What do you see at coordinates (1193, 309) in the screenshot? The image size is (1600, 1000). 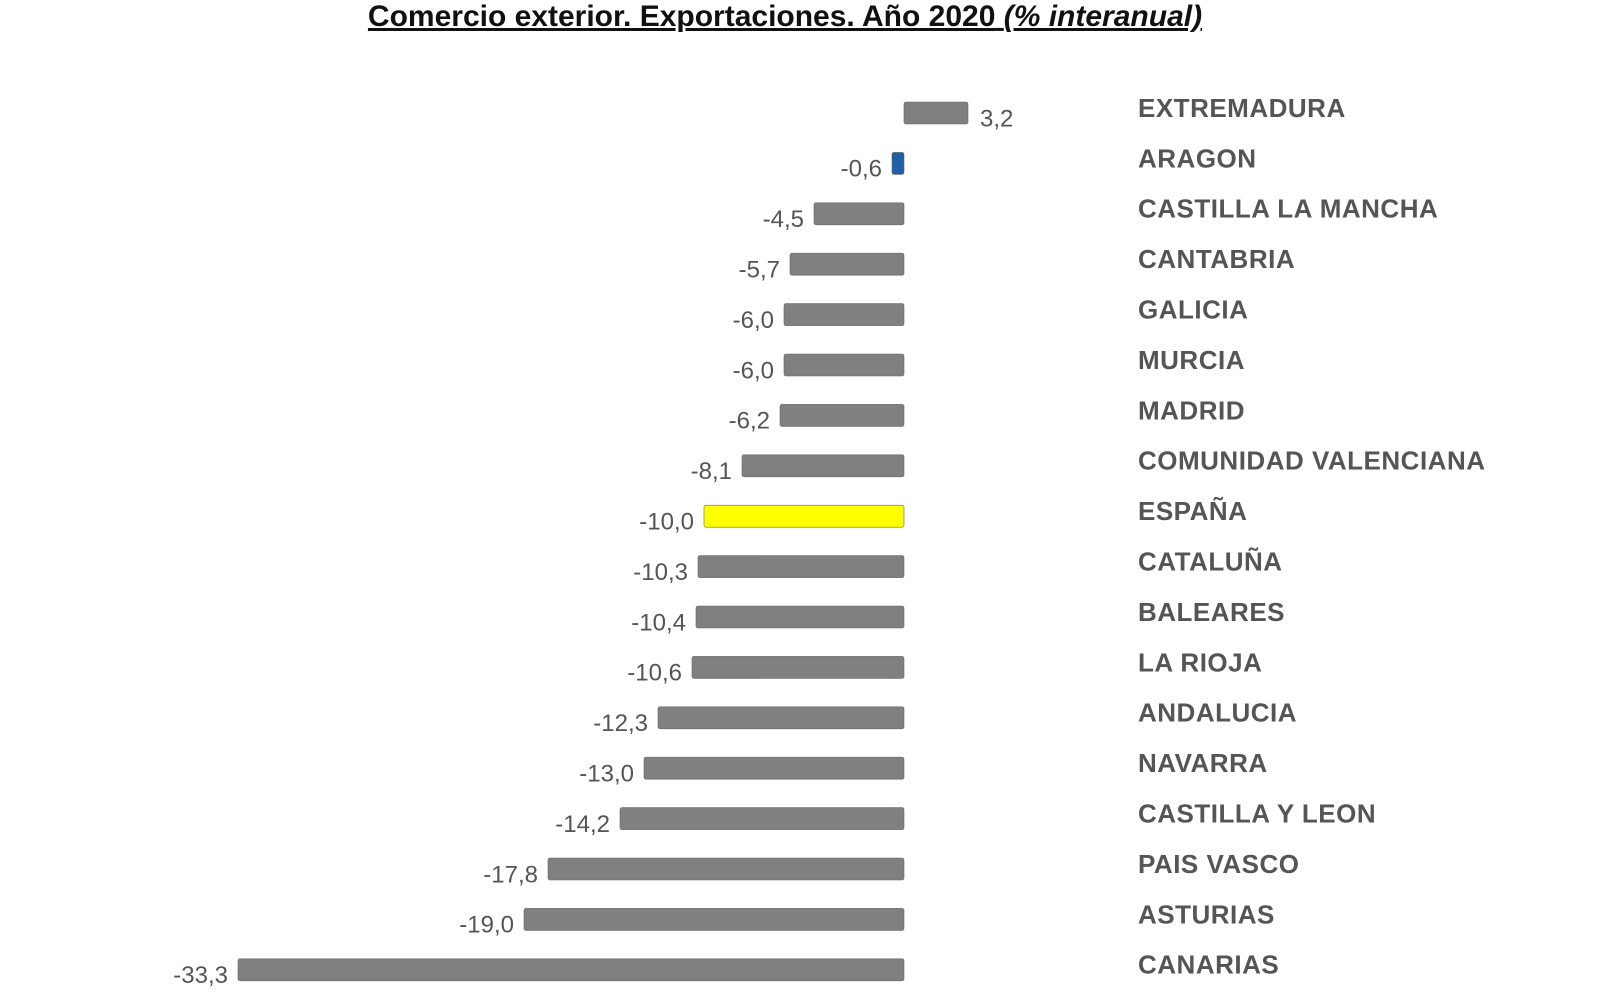 I see `category-label: GALICIA` at bounding box center [1193, 309].